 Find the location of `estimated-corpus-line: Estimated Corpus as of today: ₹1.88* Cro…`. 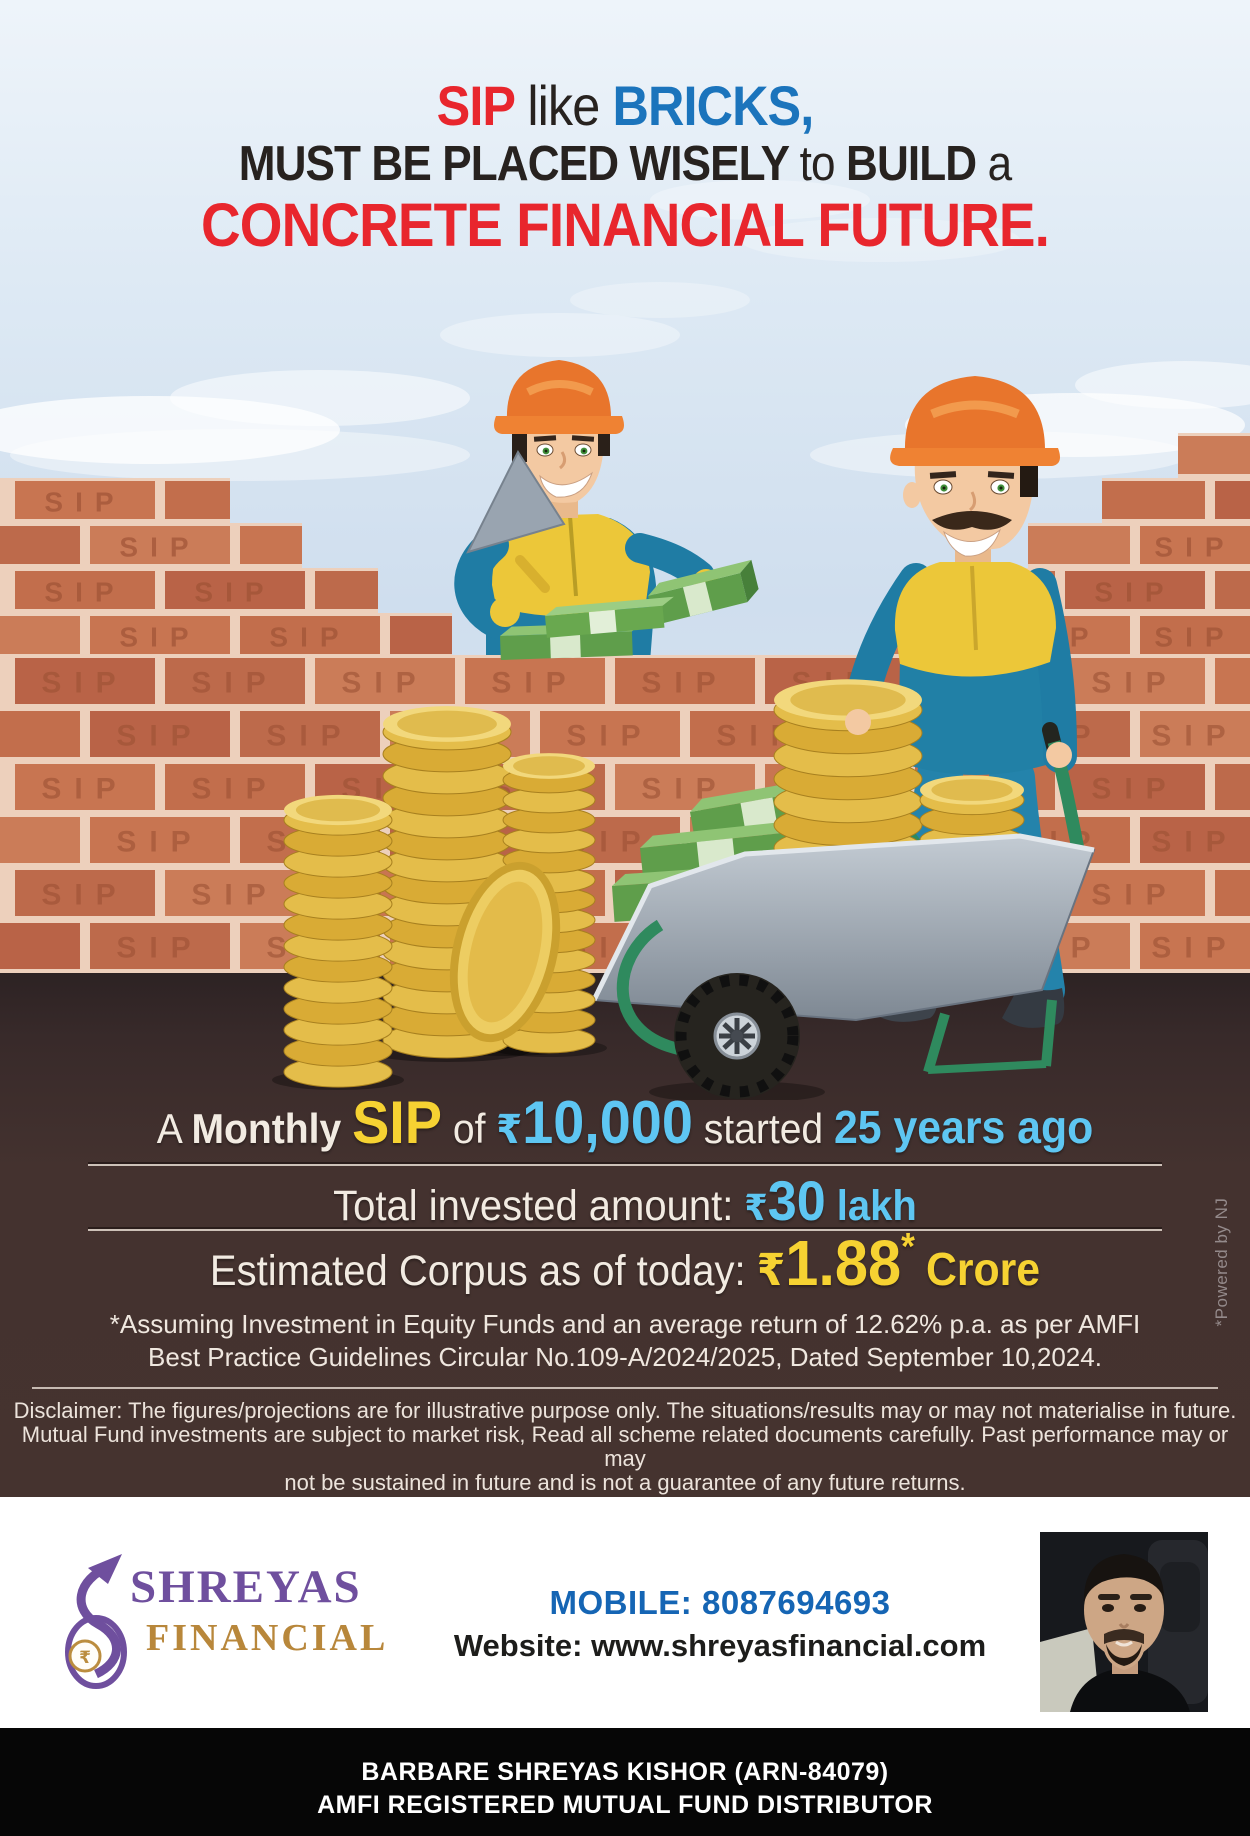

estimated-corpus-line: Estimated Corpus as of today: ₹1.88* Cro… is located at coordinates (625, 1262).